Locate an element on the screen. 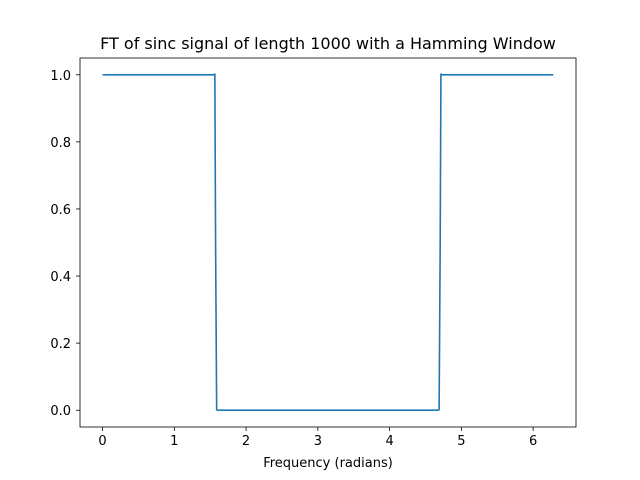 The height and width of the screenshot is (480, 640). y-tick-label: 0.2 is located at coordinates (60, 344).